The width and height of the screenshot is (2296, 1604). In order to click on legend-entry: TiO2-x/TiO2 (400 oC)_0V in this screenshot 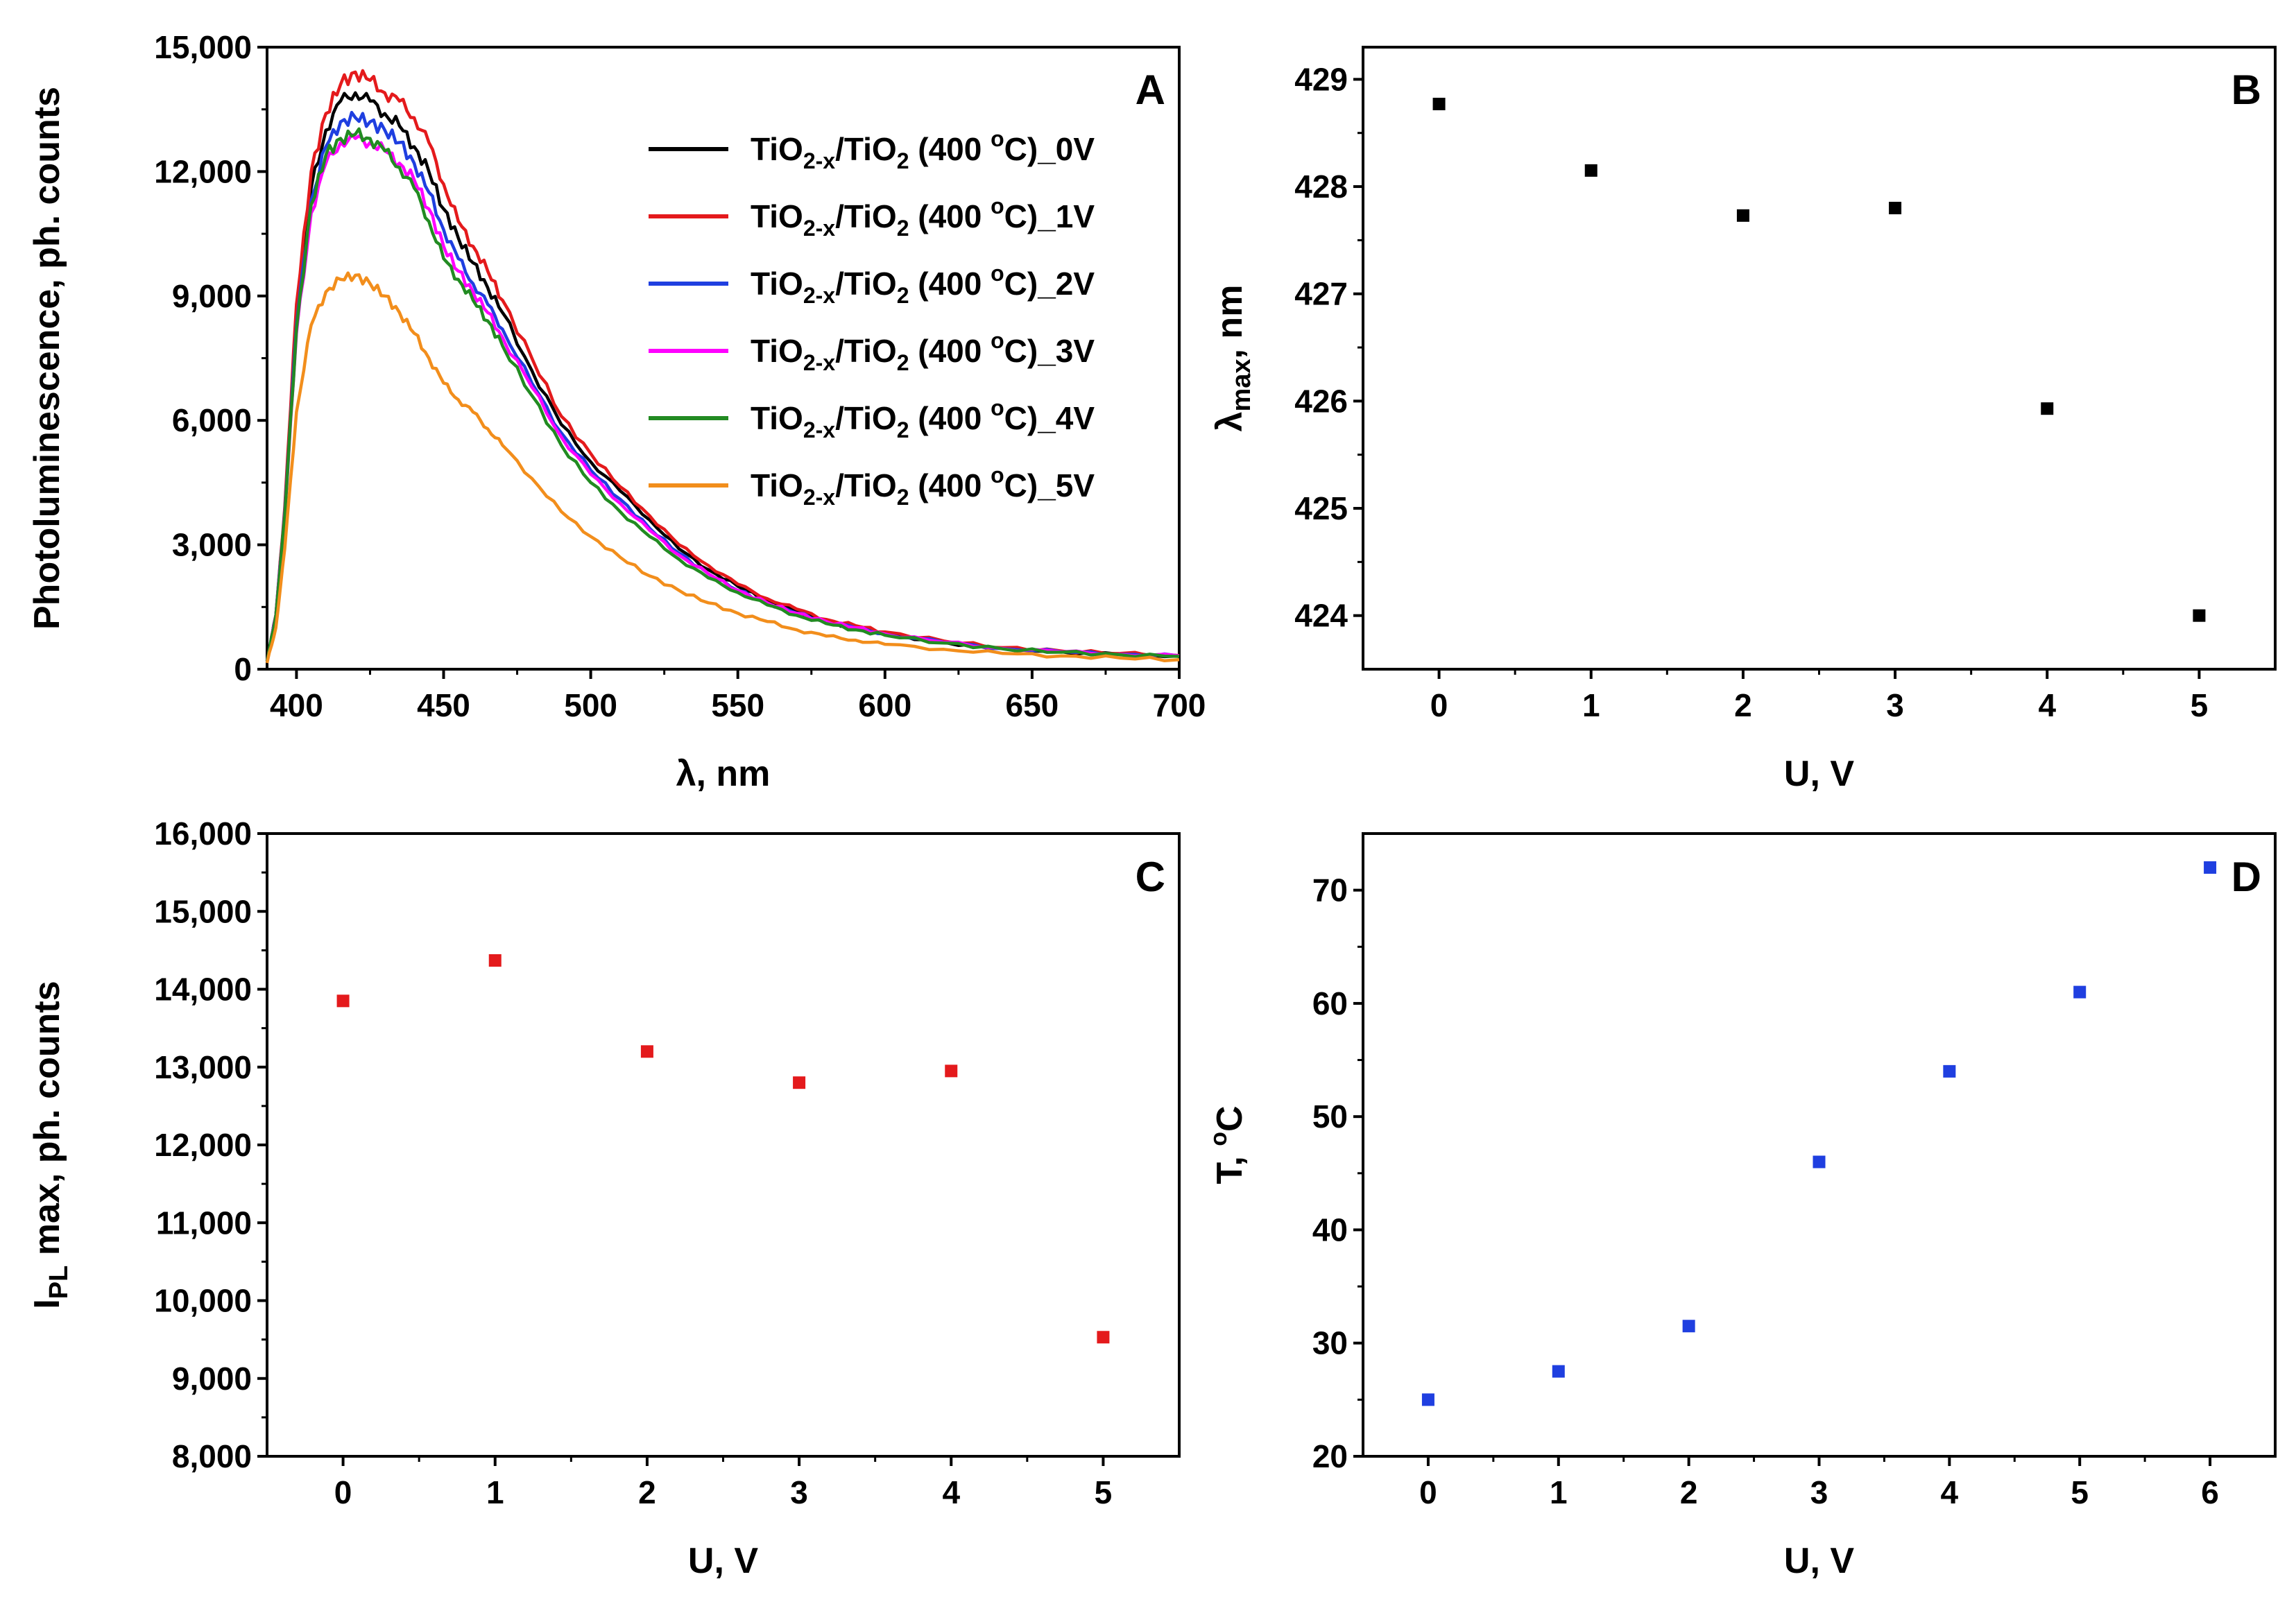, I will do `click(923, 149)`.